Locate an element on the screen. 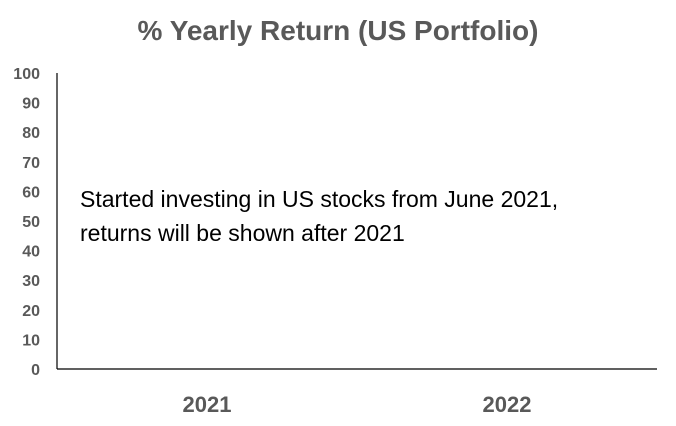 This screenshot has height=426, width=676. y-tick-label: 100 is located at coordinates (26, 74).